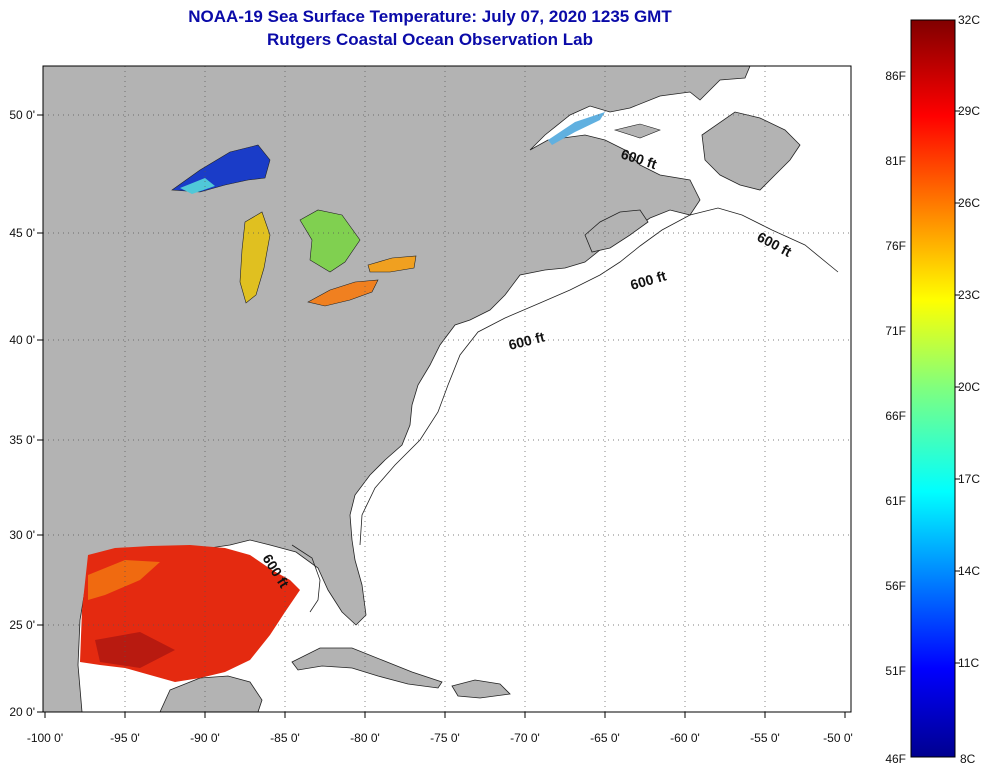 This screenshot has width=984, height=770. I want to click on hispaniola-land, so click(481, 689).